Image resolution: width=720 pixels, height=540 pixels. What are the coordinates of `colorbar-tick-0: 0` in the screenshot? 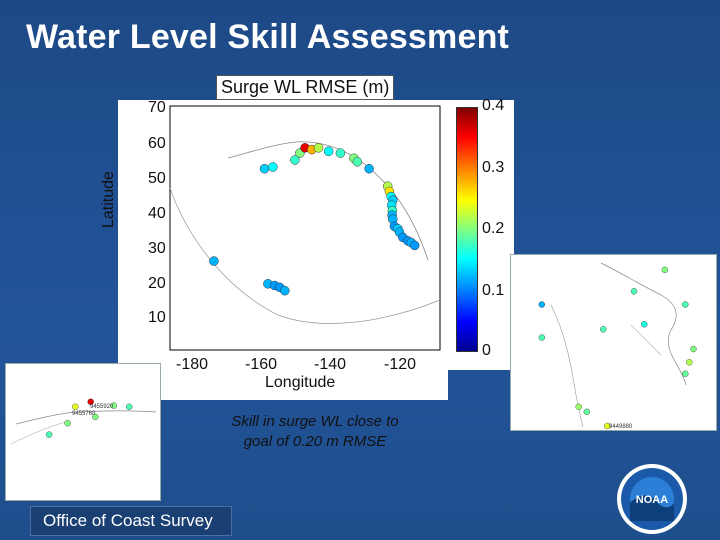 It's located at (486, 350).